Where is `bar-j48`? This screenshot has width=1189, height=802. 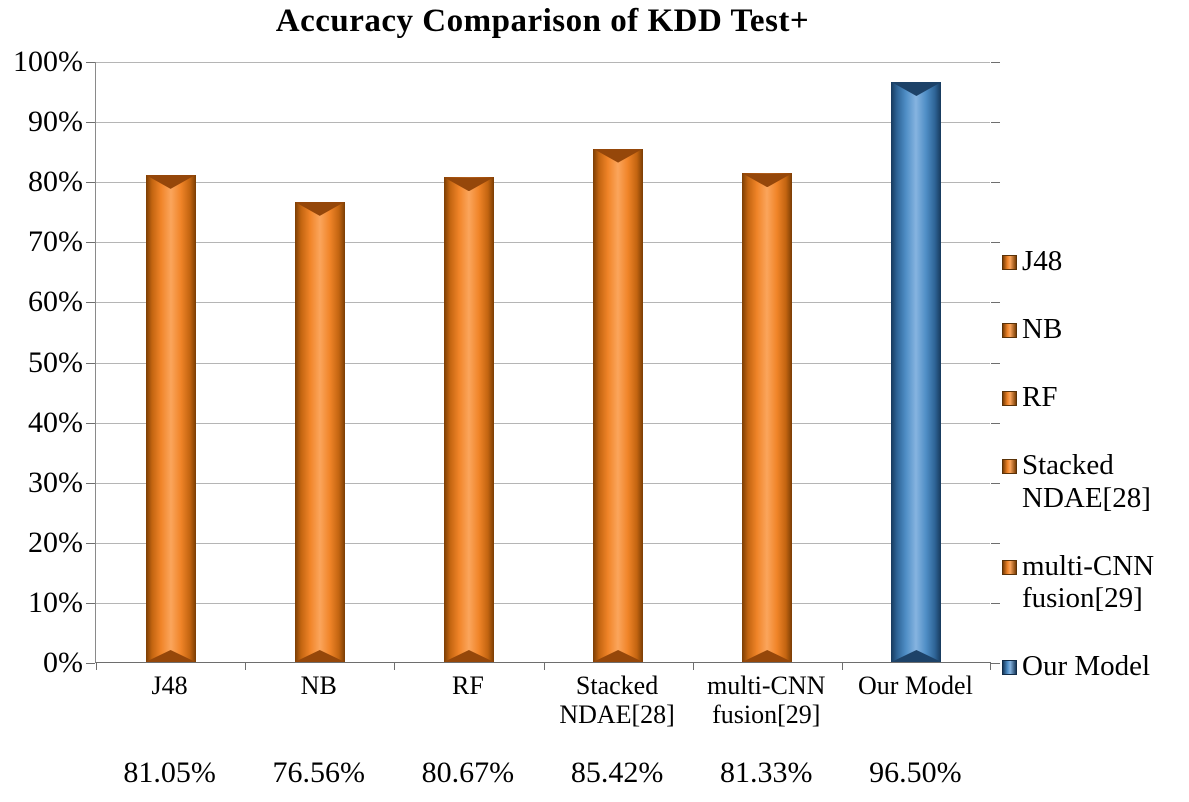
bar-j48 is located at coordinates (170, 418).